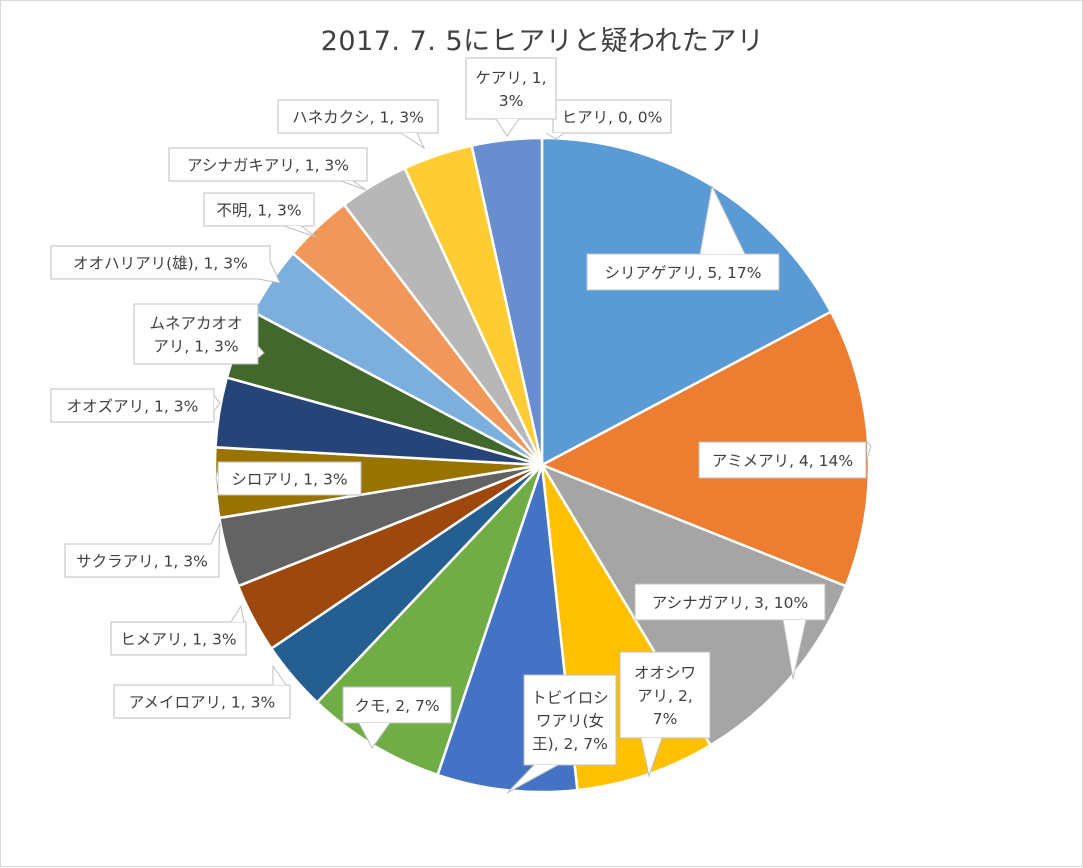 The height and width of the screenshot is (868, 1083). I want to click on data-label-text: アメイロアリ, 1, 3%, so click(202, 703).